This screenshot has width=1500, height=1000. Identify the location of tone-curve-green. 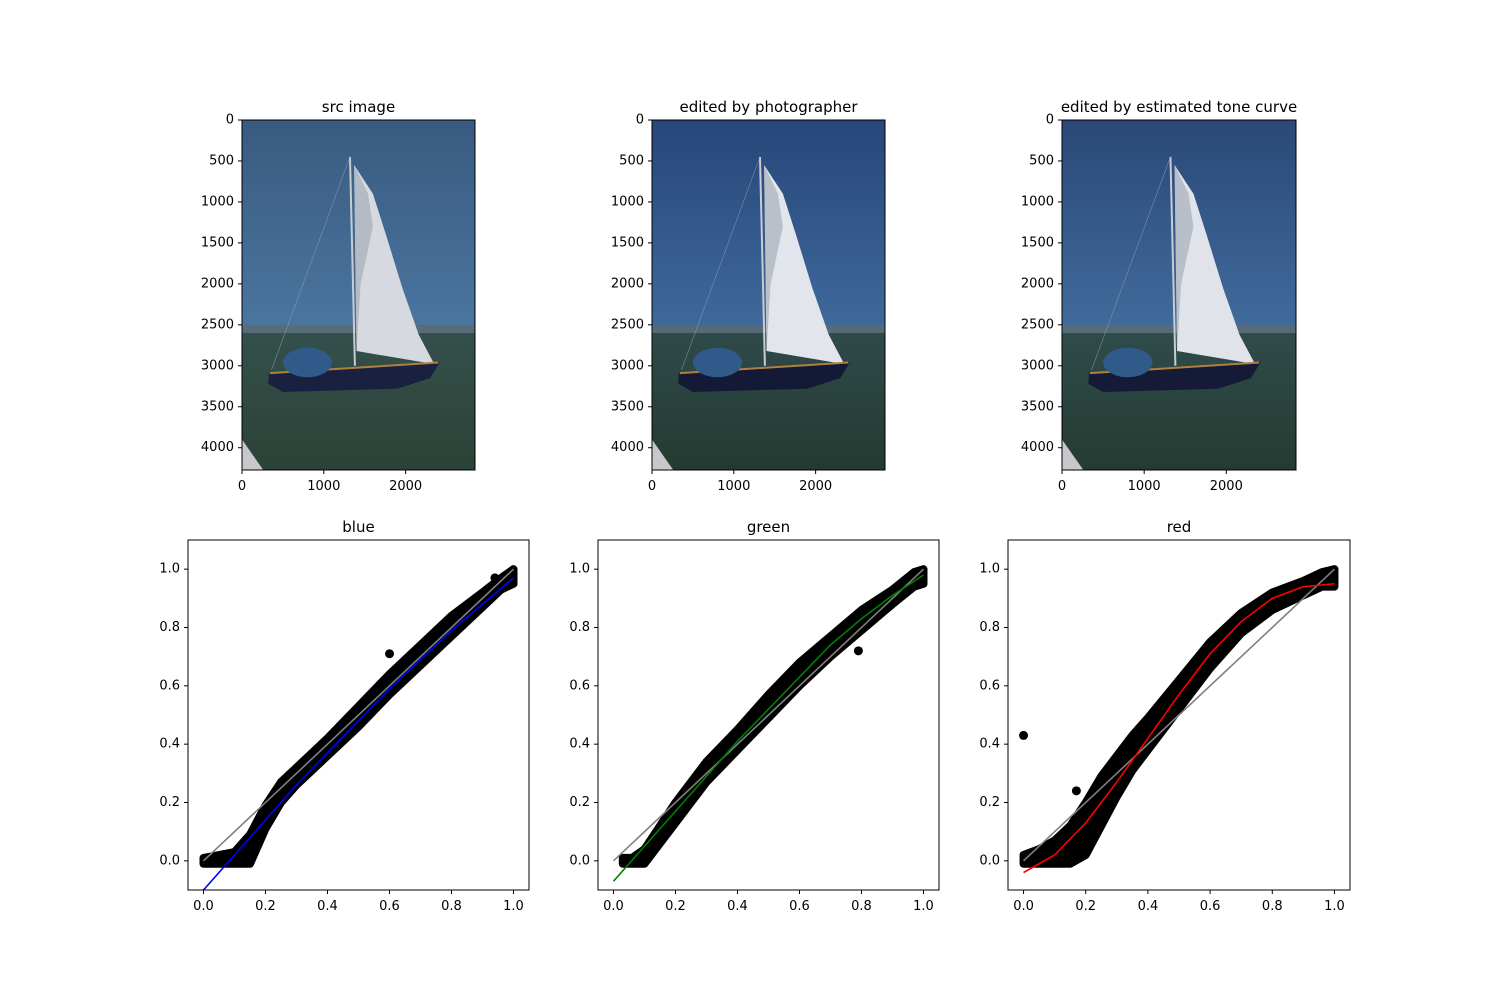
(768, 728).